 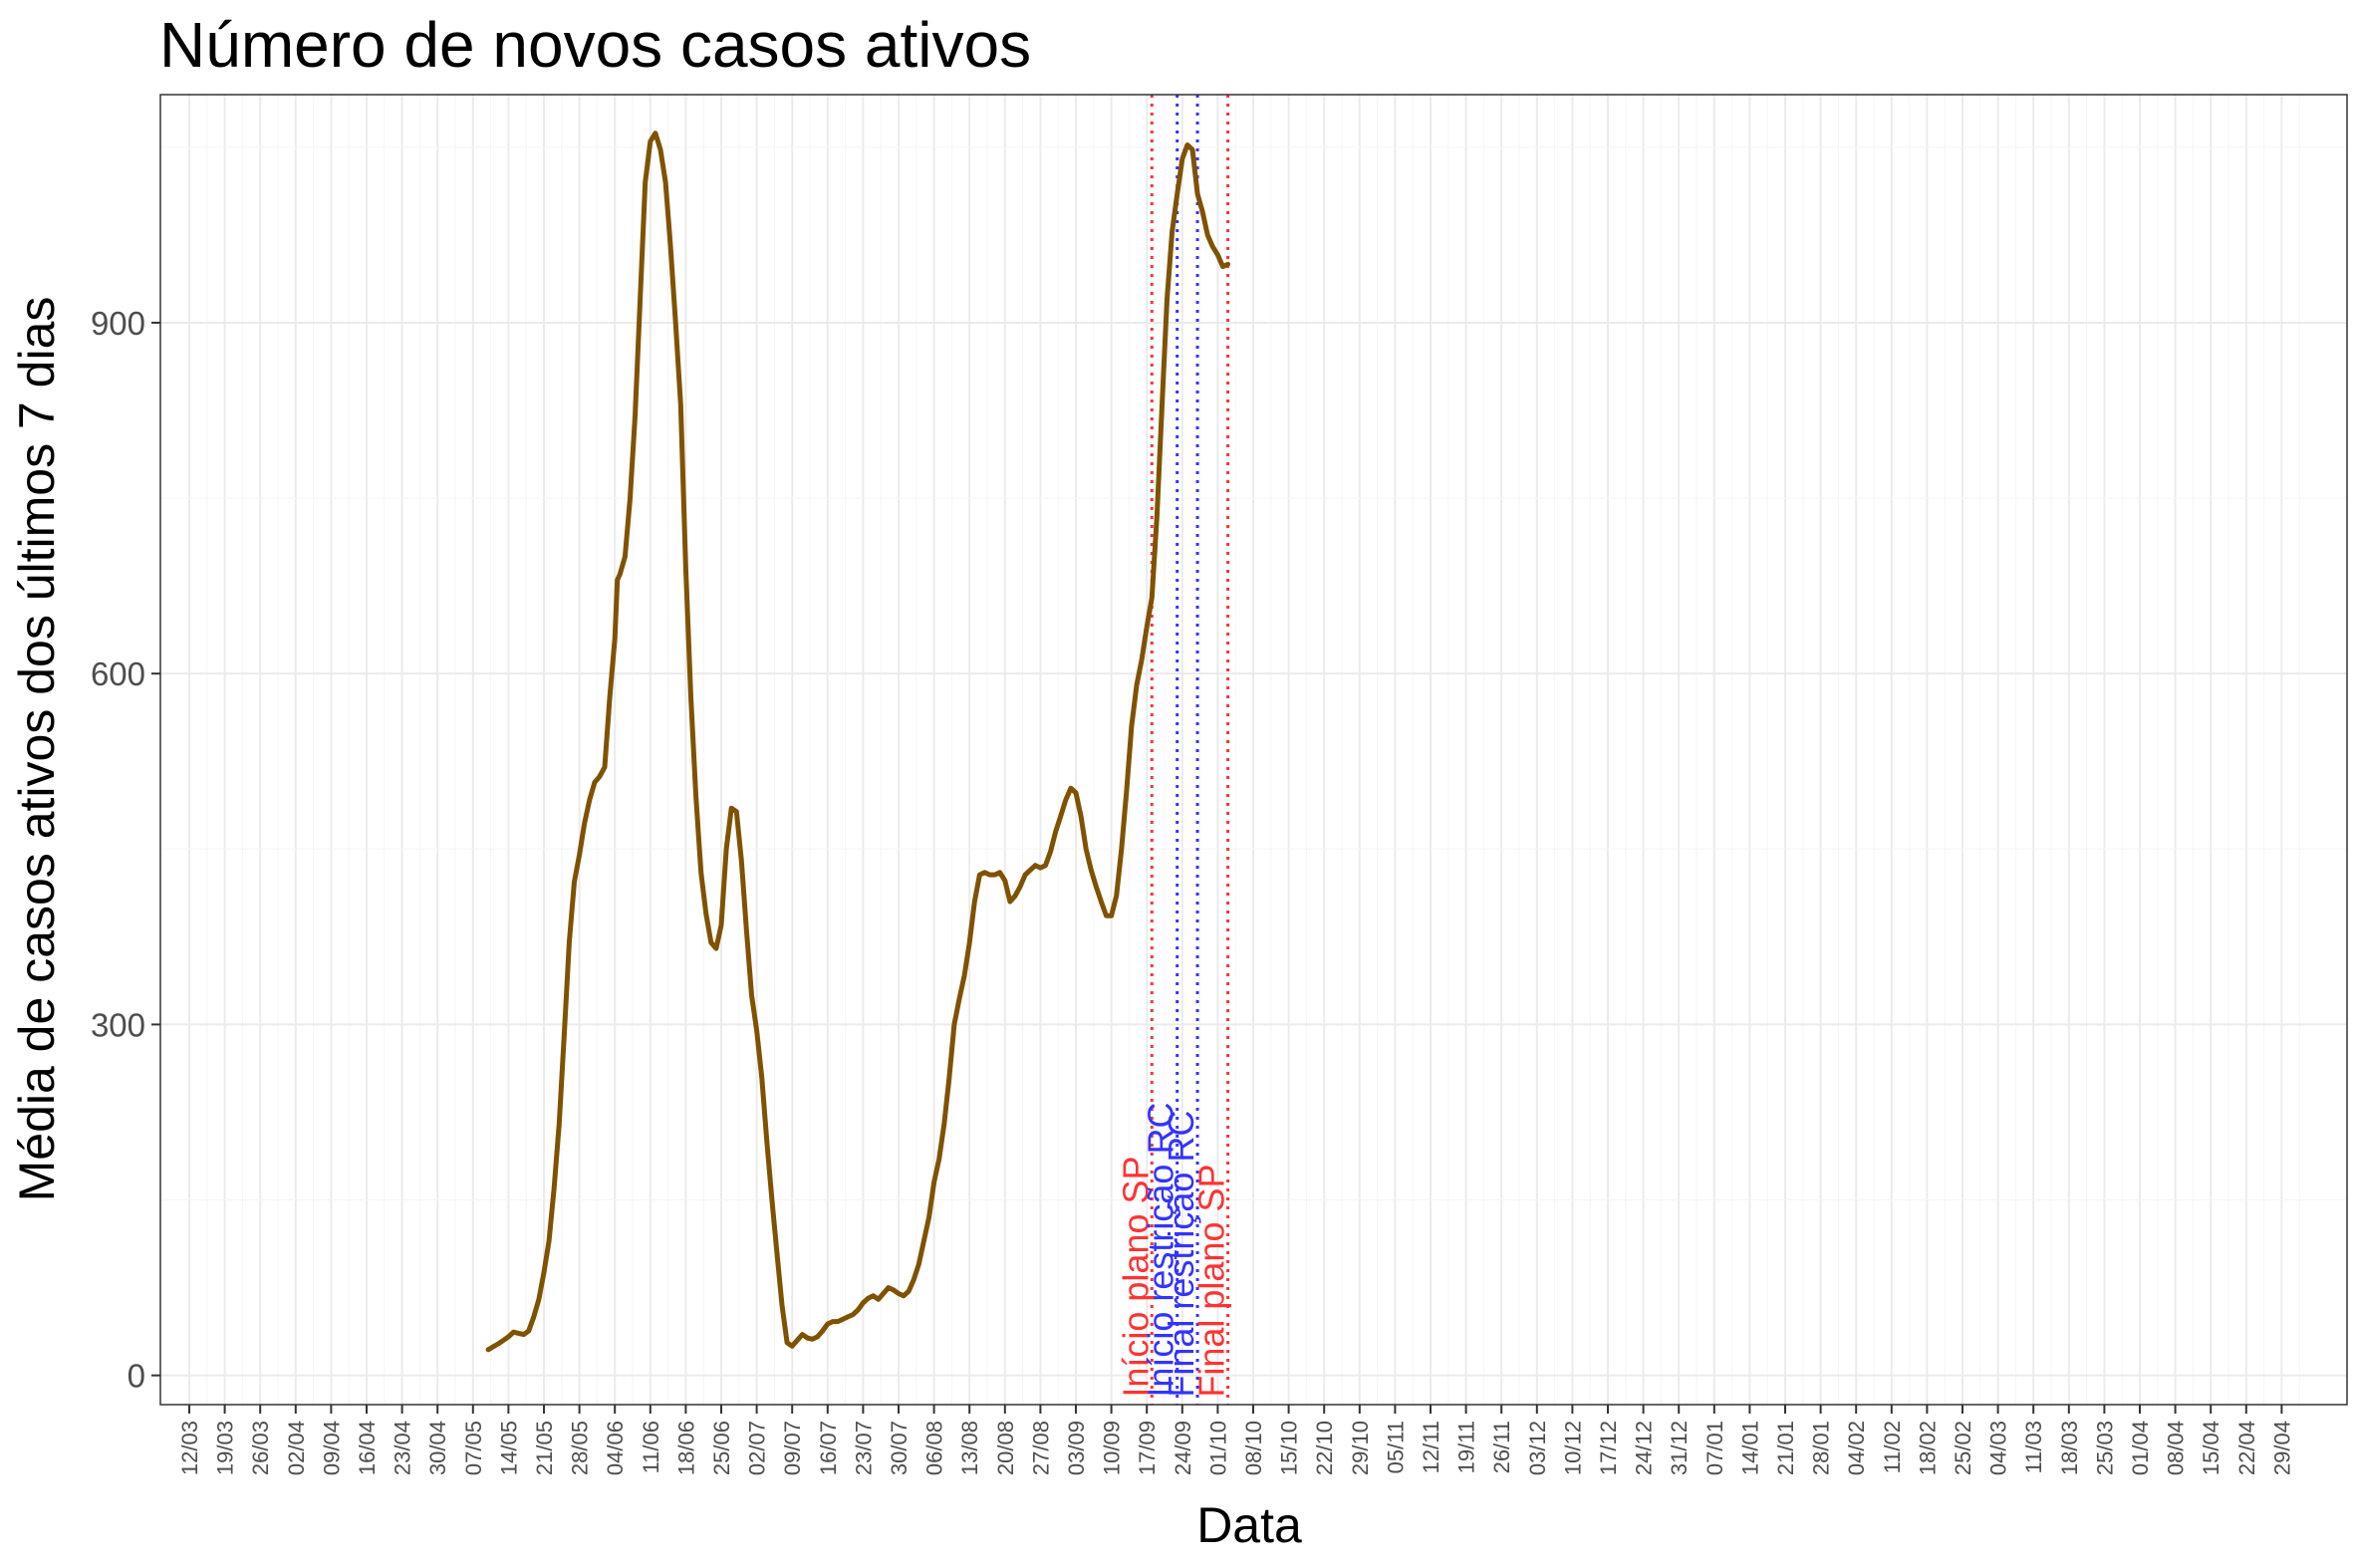 What do you see at coordinates (651, 1447) in the screenshot?
I see `x-tick-label: 11/06` at bounding box center [651, 1447].